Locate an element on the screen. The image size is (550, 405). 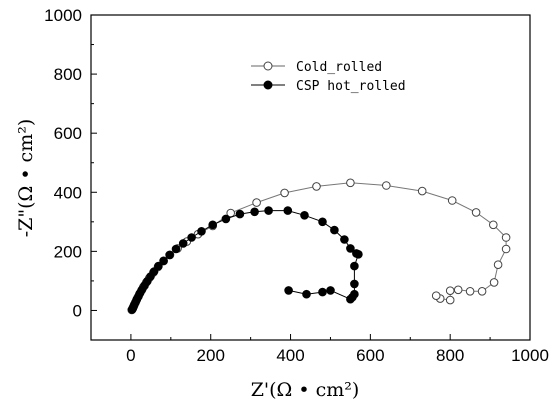
y-tick-label: 1000 is located at coordinates (63, 15).